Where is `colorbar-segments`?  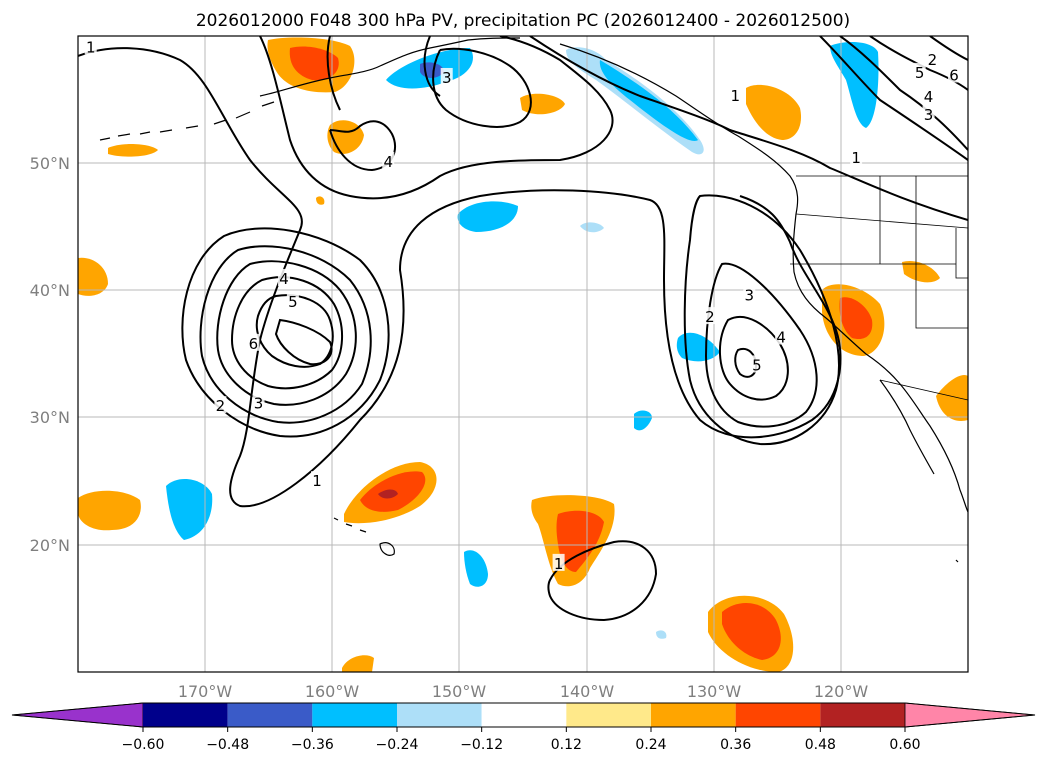 colorbar-segments is located at coordinates (523, 715).